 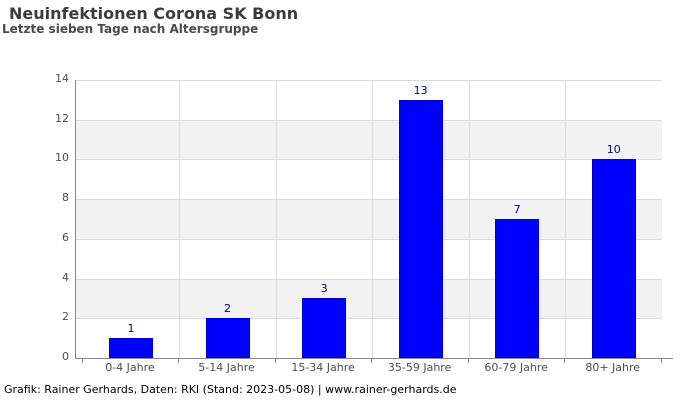 I want to click on x-axis-ticks, so click(x=373, y=361).